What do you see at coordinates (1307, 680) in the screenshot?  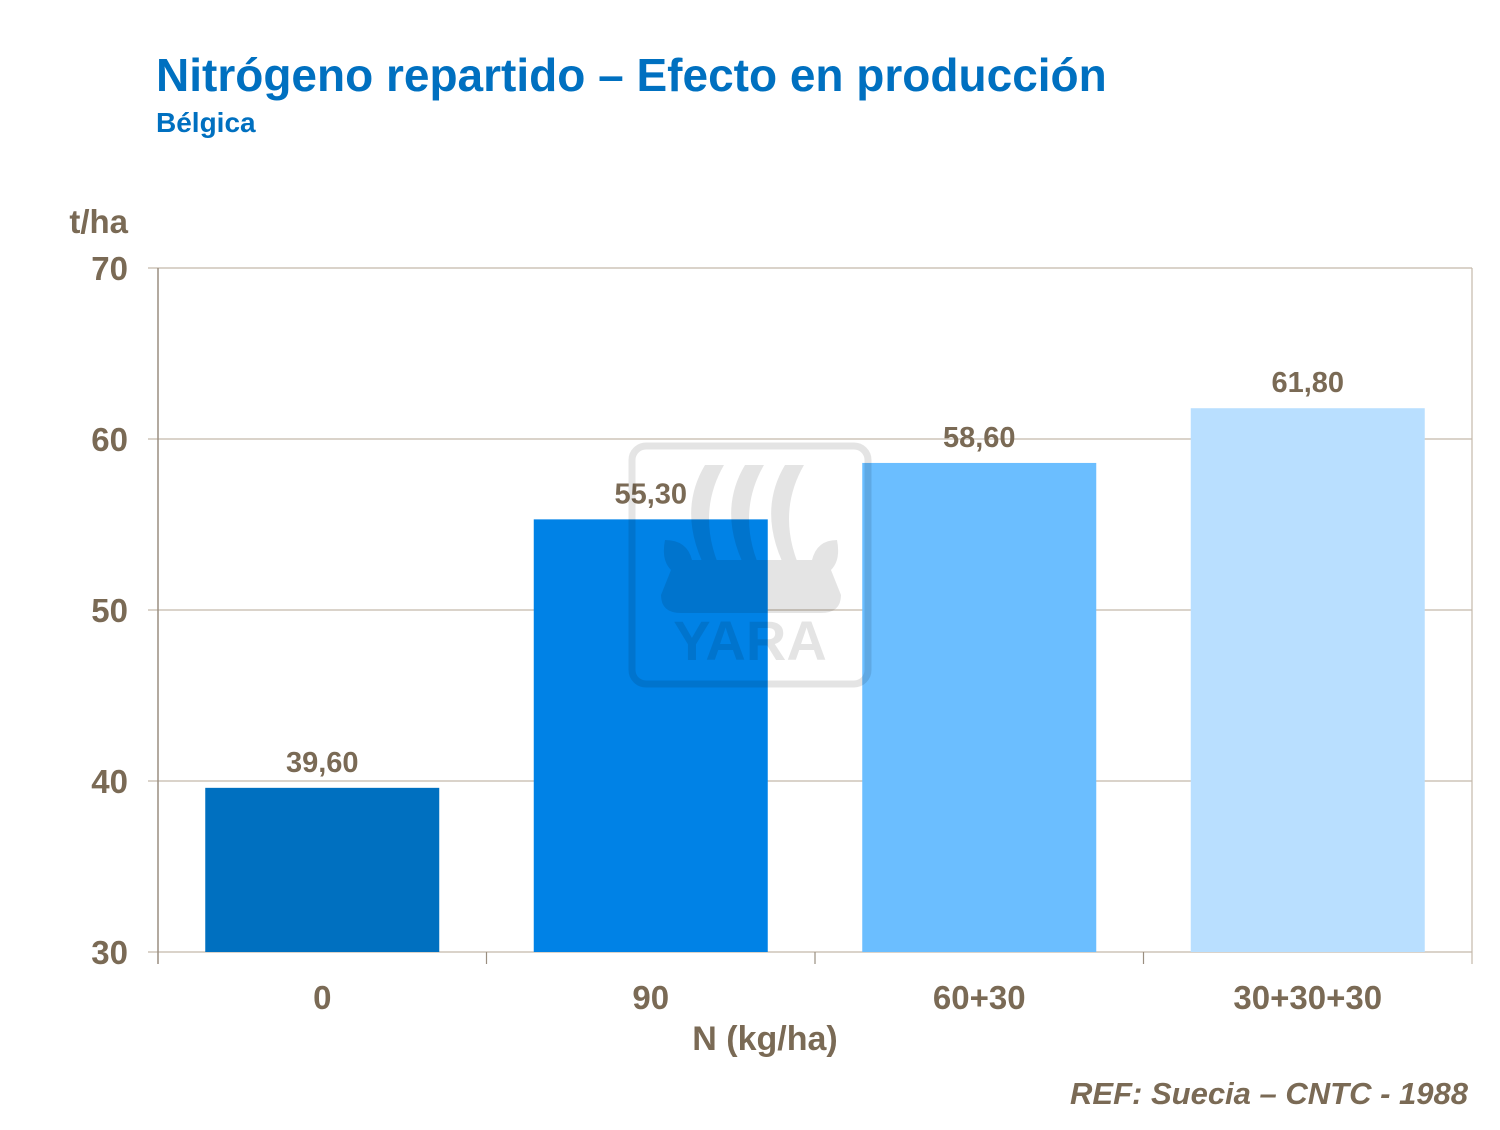 I see `bar-30+30+30` at bounding box center [1307, 680].